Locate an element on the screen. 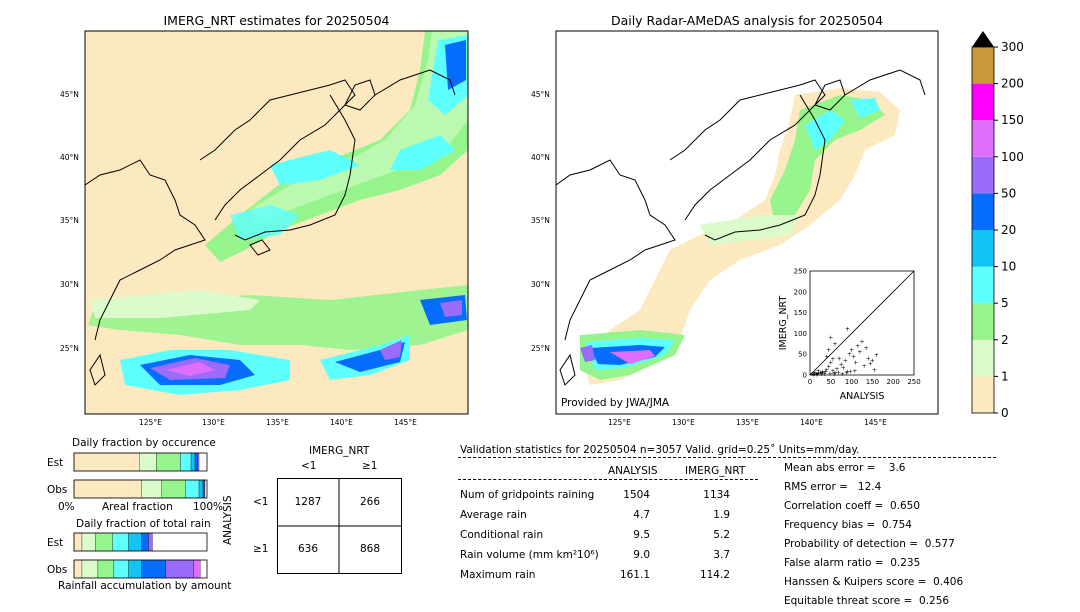 The image size is (1080, 612). scatter-xtick-label: 250 is located at coordinates (913, 382).